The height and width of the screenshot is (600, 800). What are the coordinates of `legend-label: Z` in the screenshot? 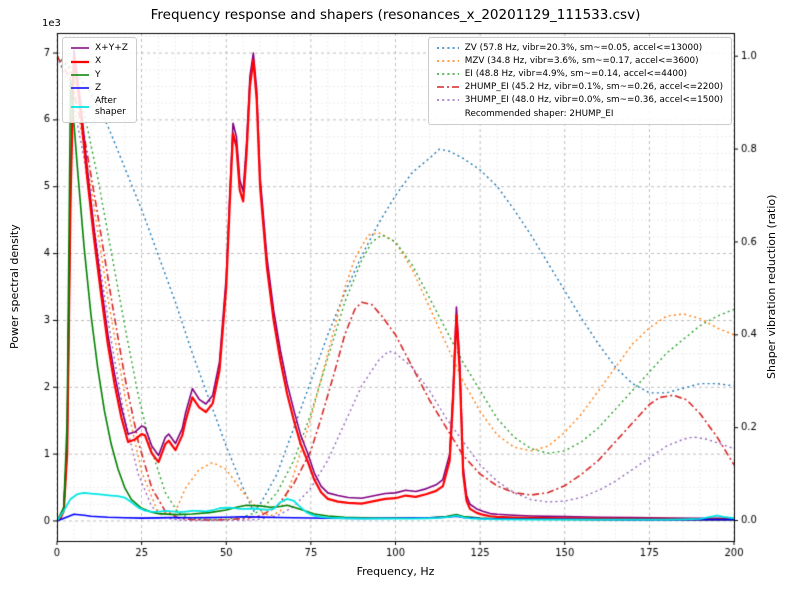 It's located at (98, 88).